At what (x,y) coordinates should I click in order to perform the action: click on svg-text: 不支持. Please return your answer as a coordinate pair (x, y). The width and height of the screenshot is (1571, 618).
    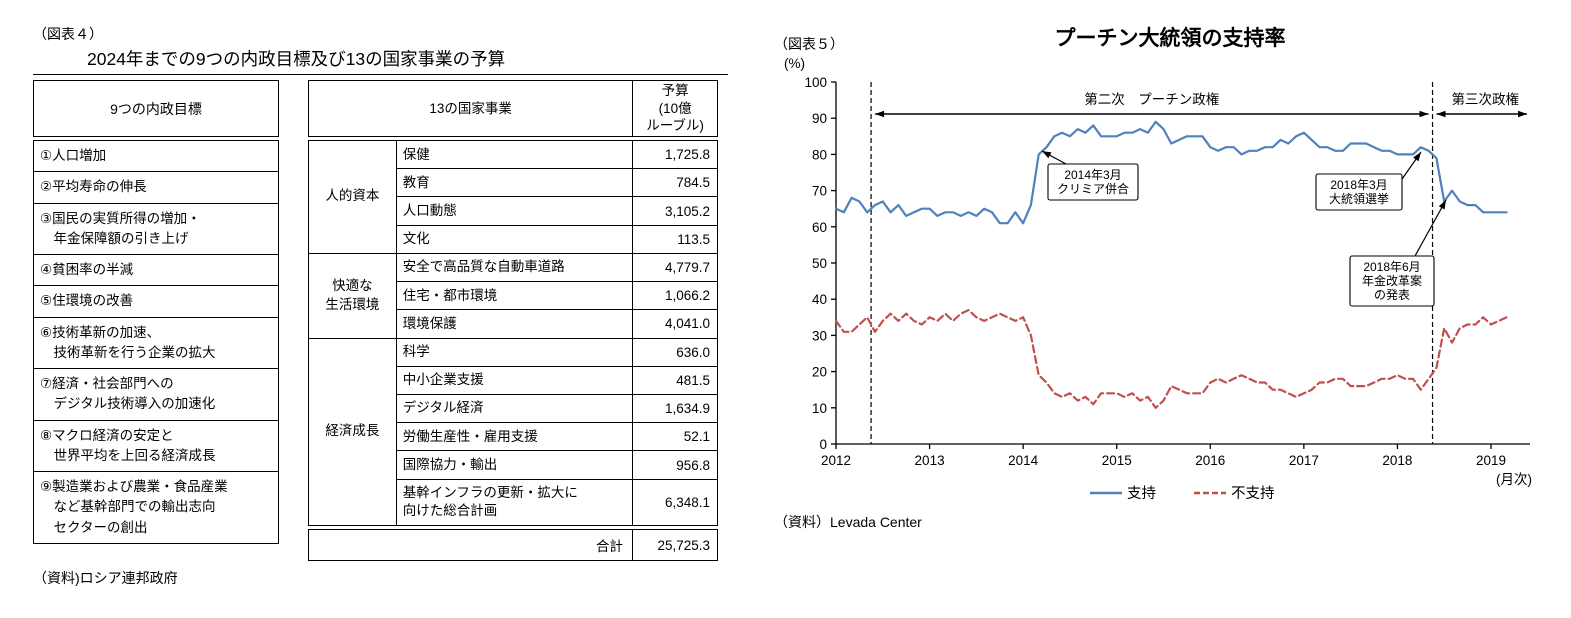
    Looking at the image, I should click on (1253, 493).